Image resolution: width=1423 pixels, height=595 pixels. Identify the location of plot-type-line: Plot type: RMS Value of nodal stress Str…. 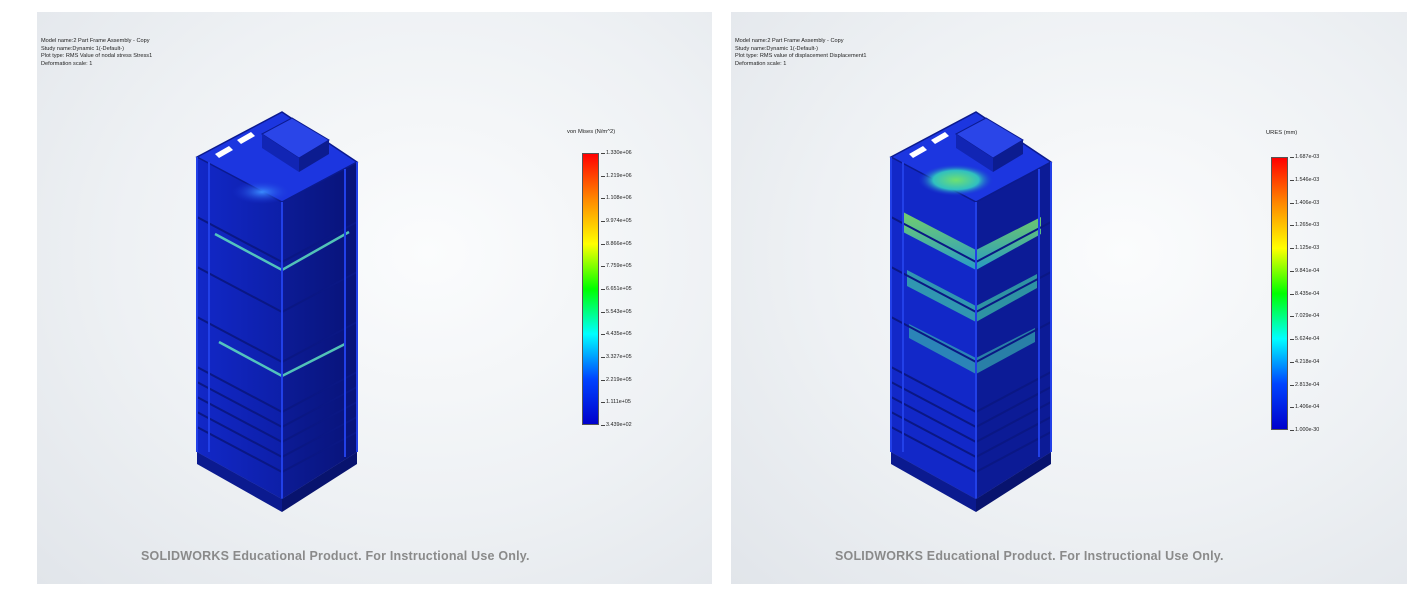
(97, 56).